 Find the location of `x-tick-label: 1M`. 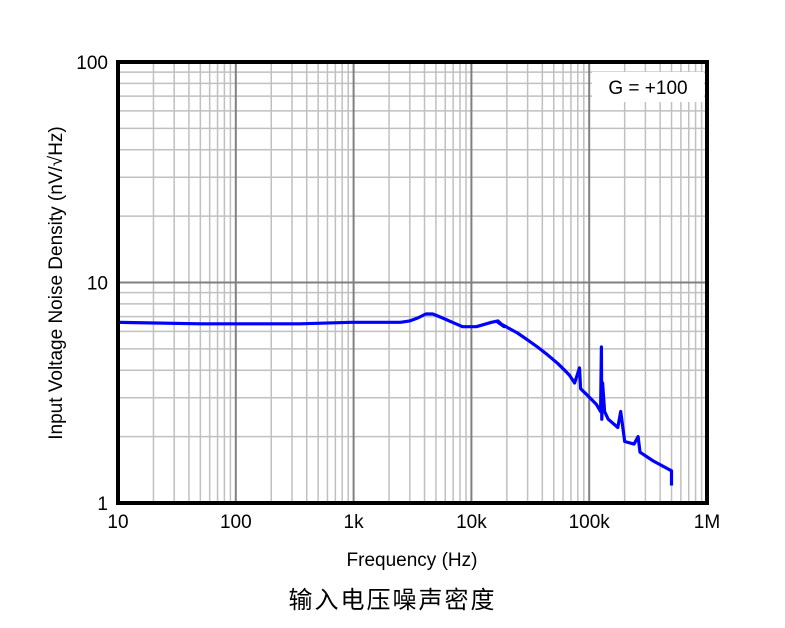

x-tick-label: 1M is located at coordinates (707, 522).